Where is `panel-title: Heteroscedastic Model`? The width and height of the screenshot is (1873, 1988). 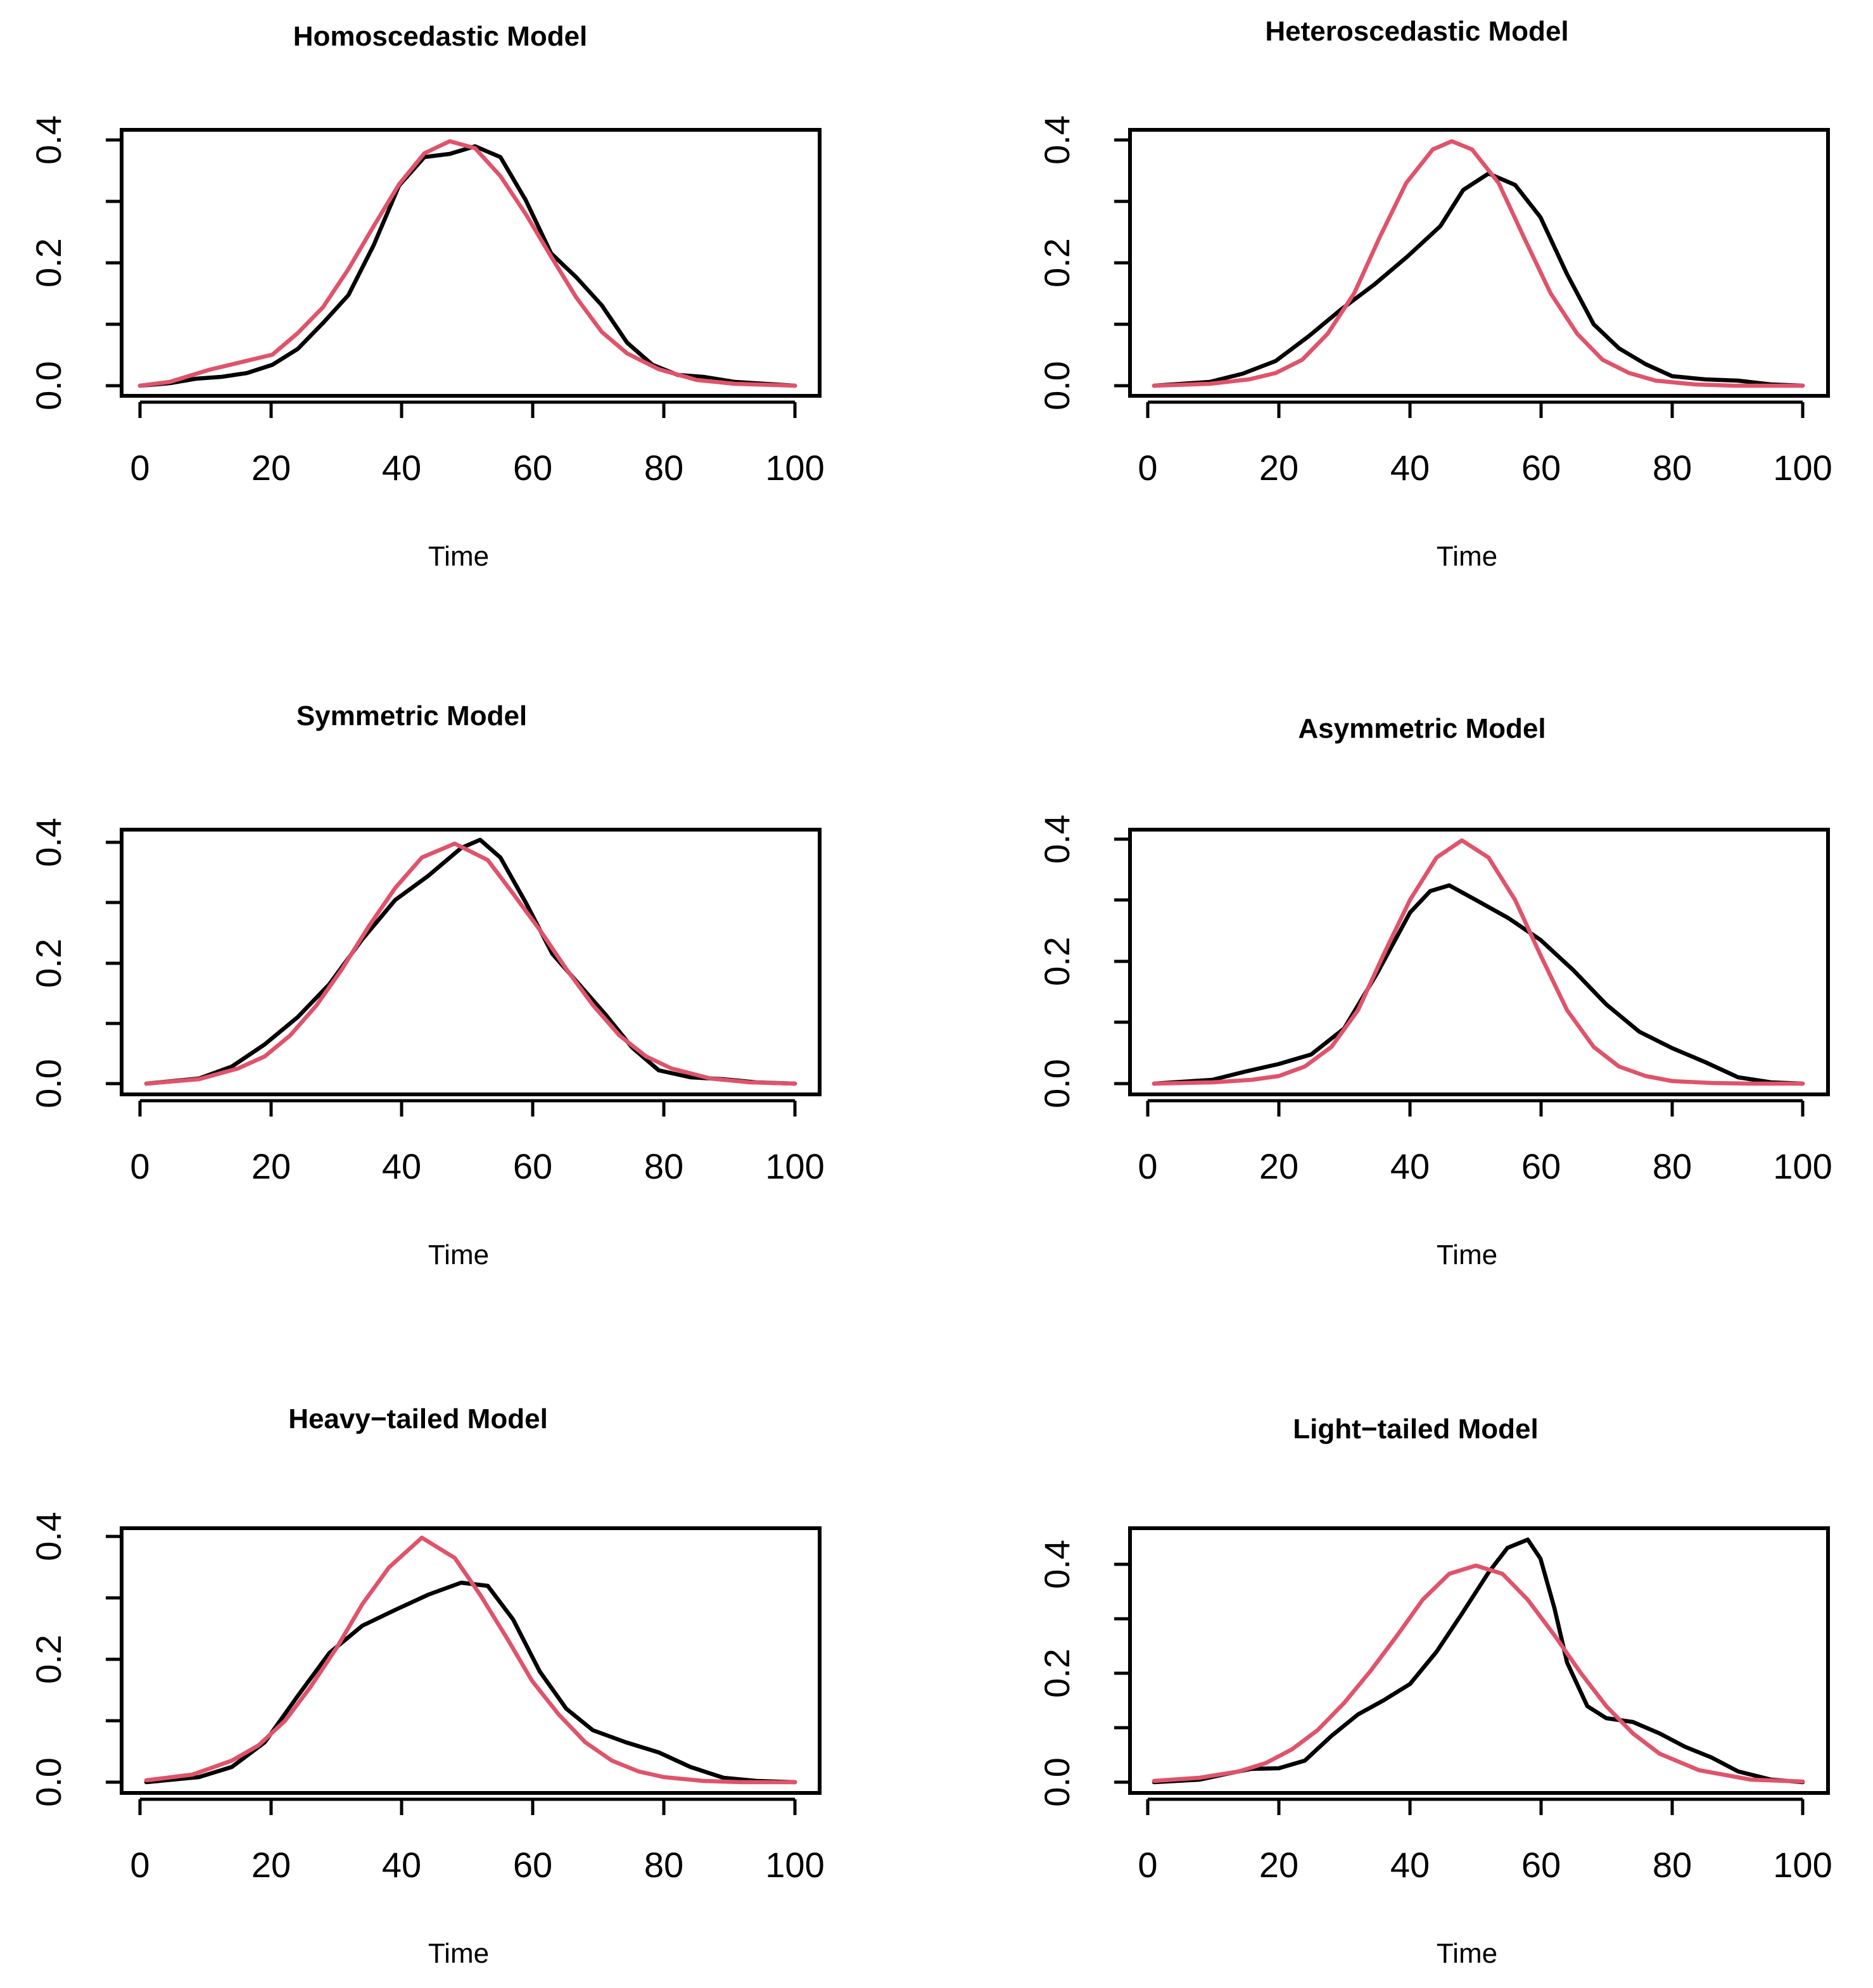
panel-title: Heteroscedastic Model is located at coordinates (1416, 32).